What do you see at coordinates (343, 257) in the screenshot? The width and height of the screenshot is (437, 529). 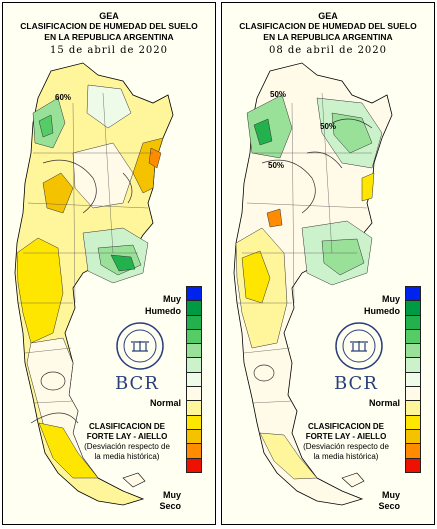 I see `central-wetter-area` at bounding box center [343, 257].